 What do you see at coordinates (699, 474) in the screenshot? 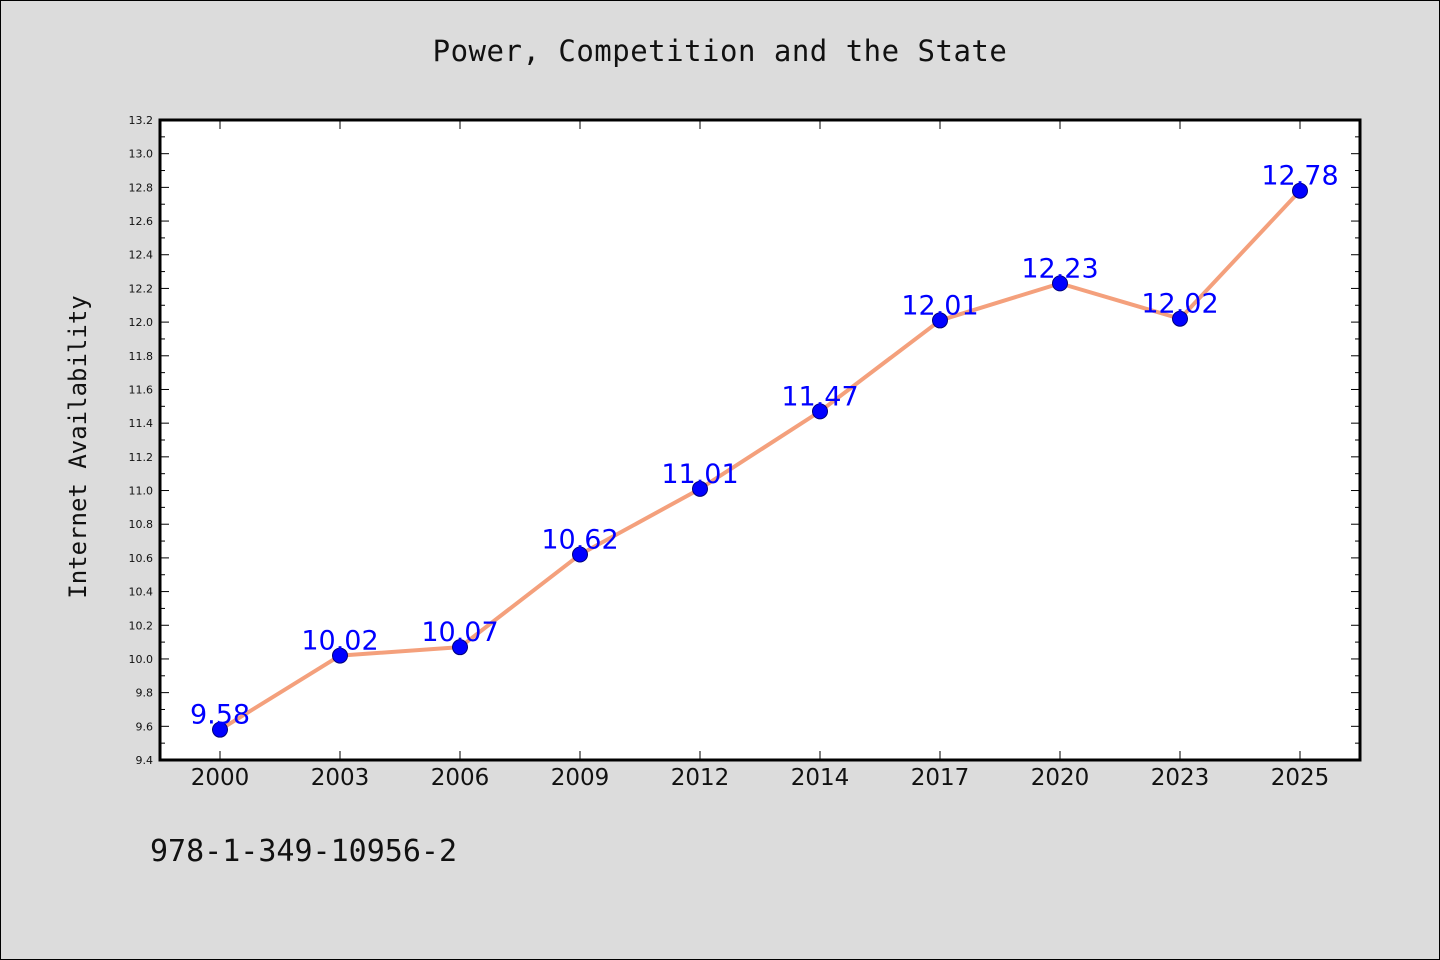
I see `data-label: 11.01` at bounding box center [699, 474].